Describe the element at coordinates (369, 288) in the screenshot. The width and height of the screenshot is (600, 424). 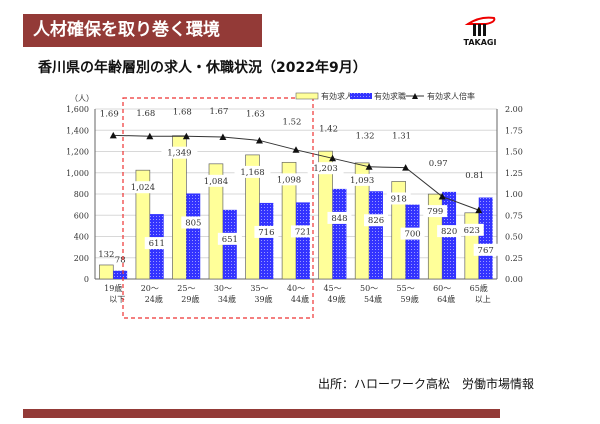
I see `x-tick-label: 50～` at that location.